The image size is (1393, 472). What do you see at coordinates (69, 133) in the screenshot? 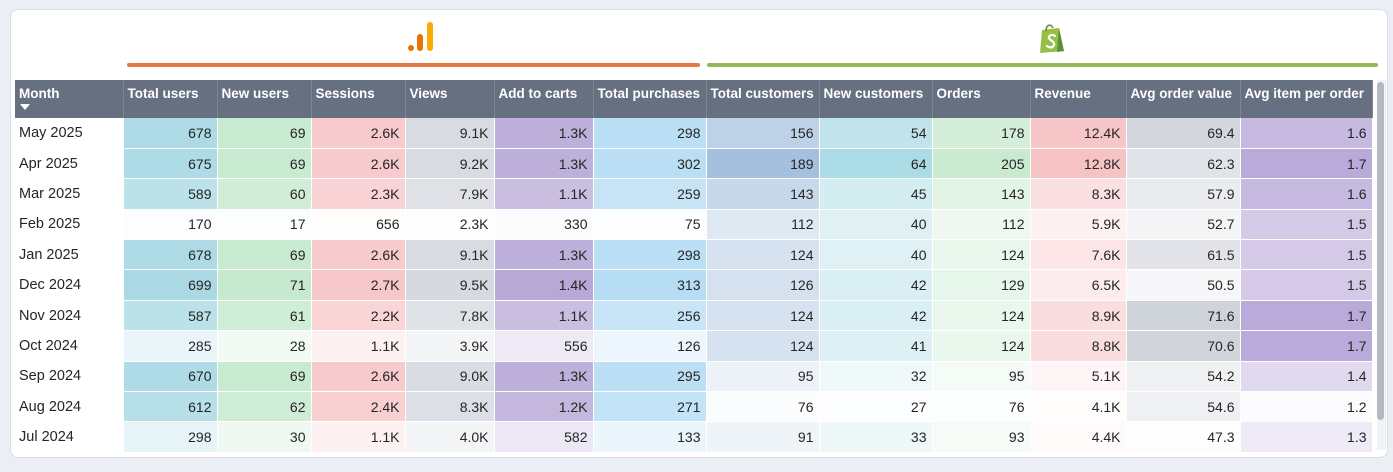
I see `cell-month: May 2025` at bounding box center [69, 133].